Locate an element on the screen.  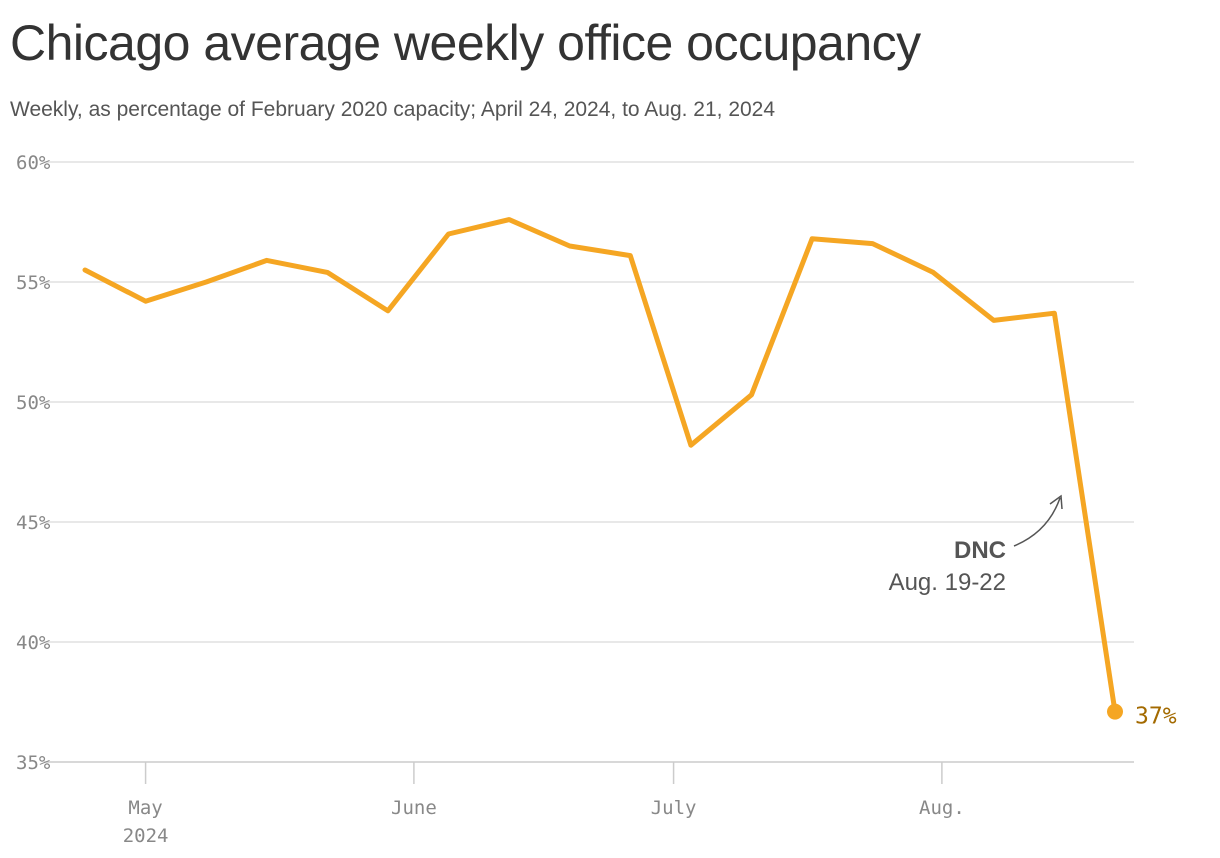
y-tick-label: 35% is located at coordinates (33, 763).